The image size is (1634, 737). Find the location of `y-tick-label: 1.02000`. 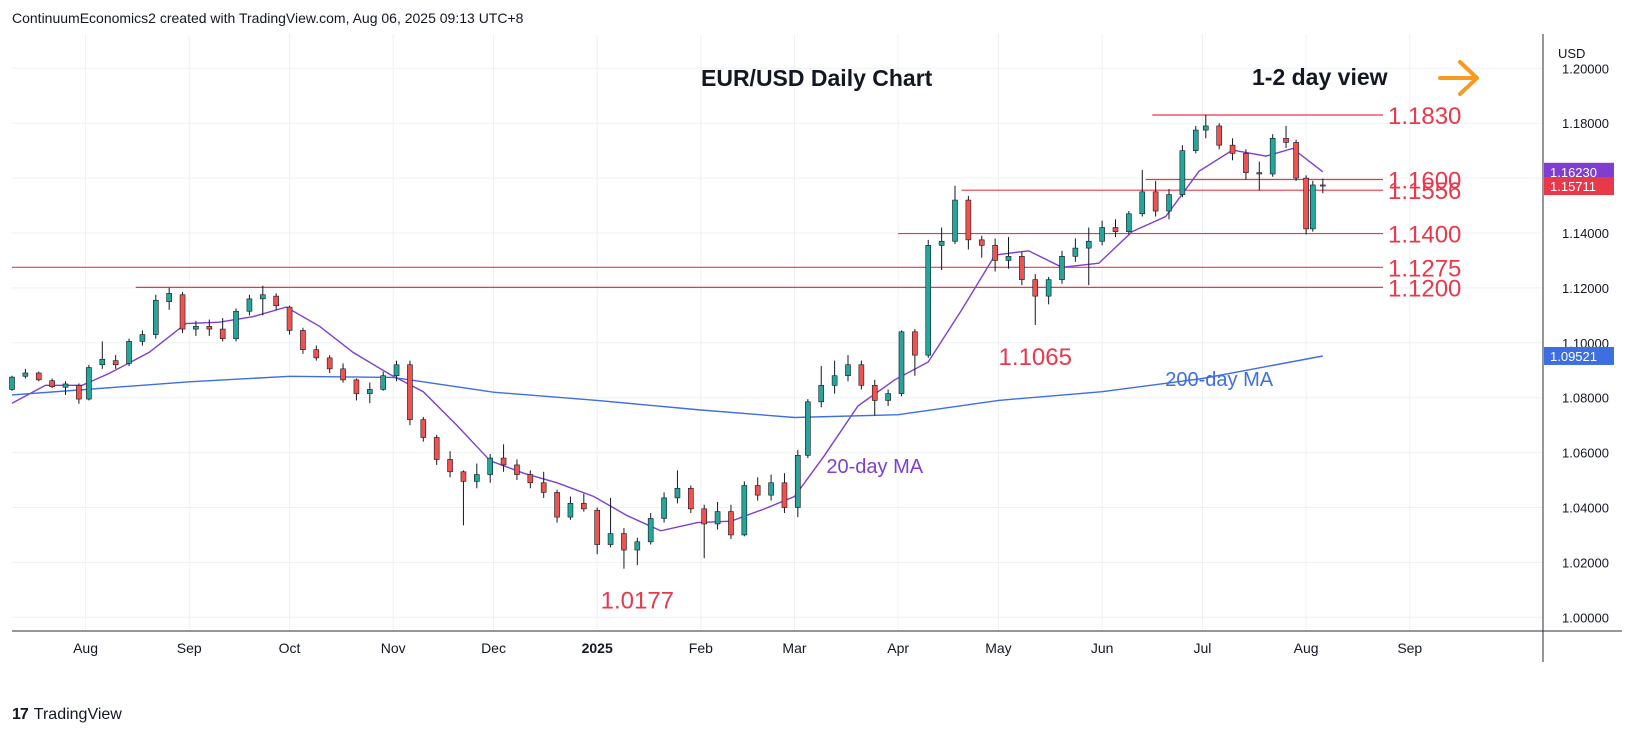

y-tick-label: 1.02000 is located at coordinates (1585, 562).